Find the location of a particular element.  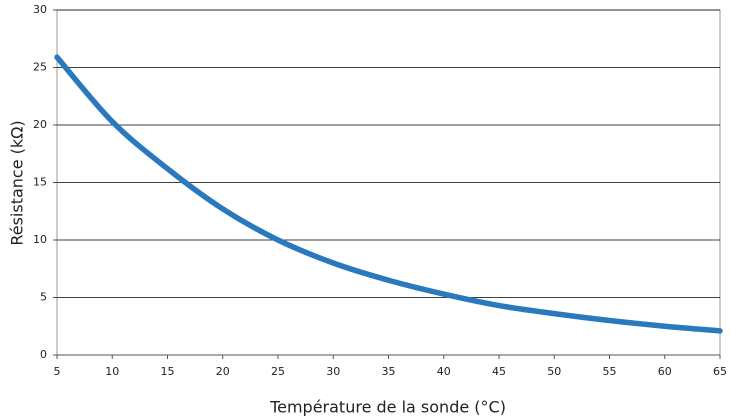

x-tick-label: 45 is located at coordinates (499, 371).